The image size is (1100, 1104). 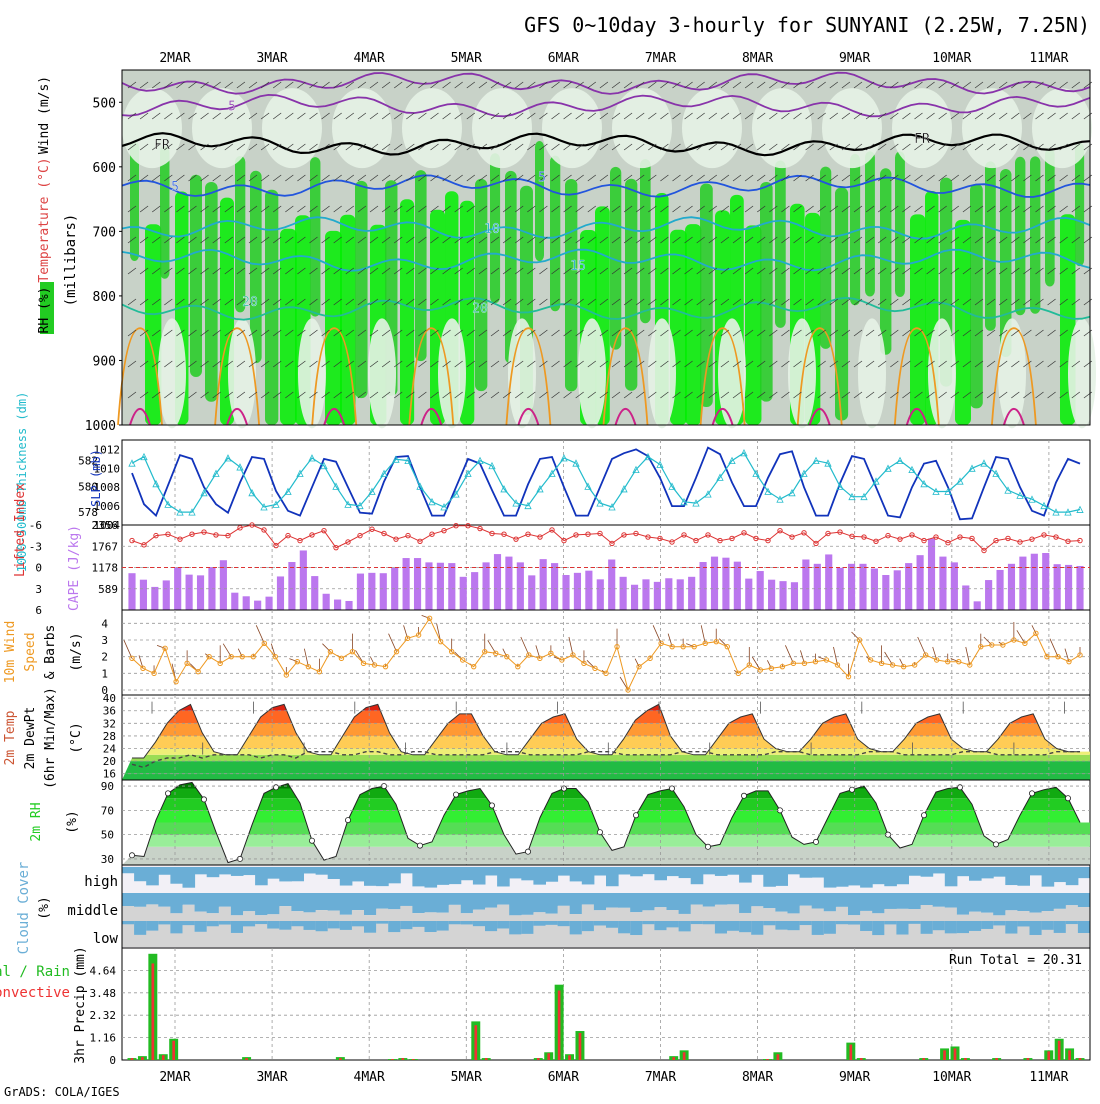 What do you see at coordinates (606, 776) in the screenshot?
I see `temp2m-band-base` at bounding box center [606, 776].